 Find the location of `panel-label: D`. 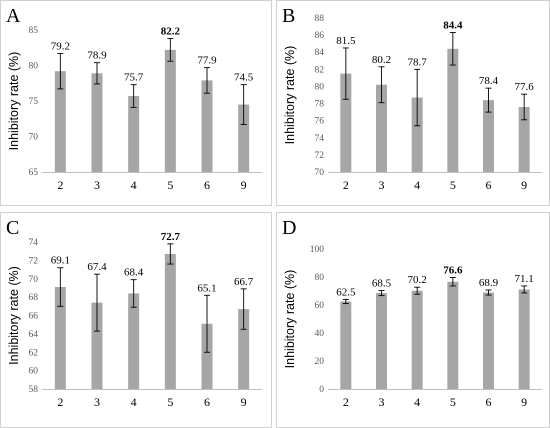

panel-label: D is located at coordinates (289, 228).